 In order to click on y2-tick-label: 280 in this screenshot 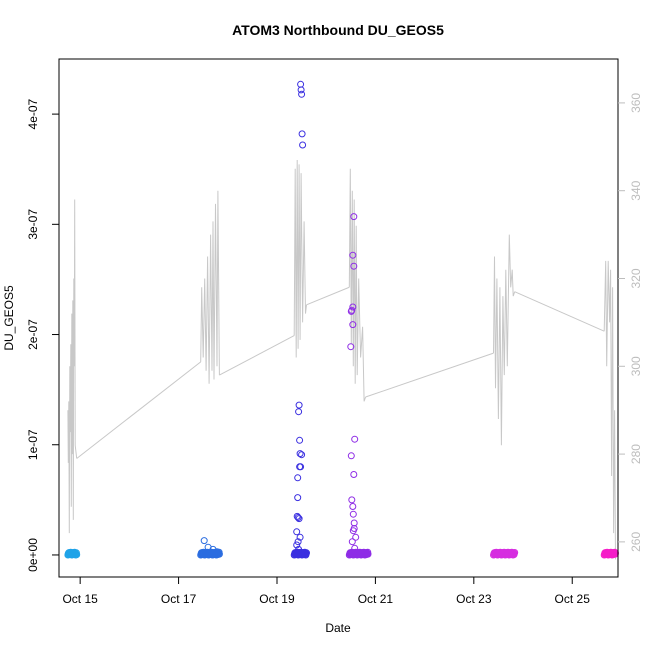, I will do `click(636, 454)`.